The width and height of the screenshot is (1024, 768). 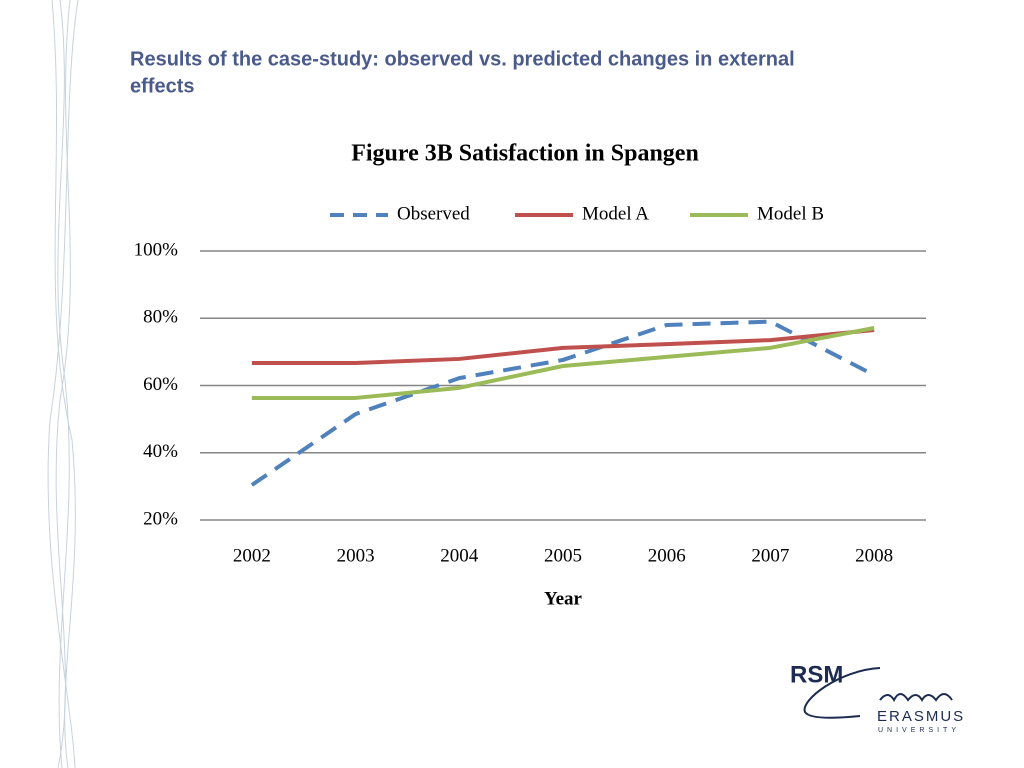 What do you see at coordinates (874, 555) in the screenshot?
I see `x-tick-label: 2008` at bounding box center [874, 555].